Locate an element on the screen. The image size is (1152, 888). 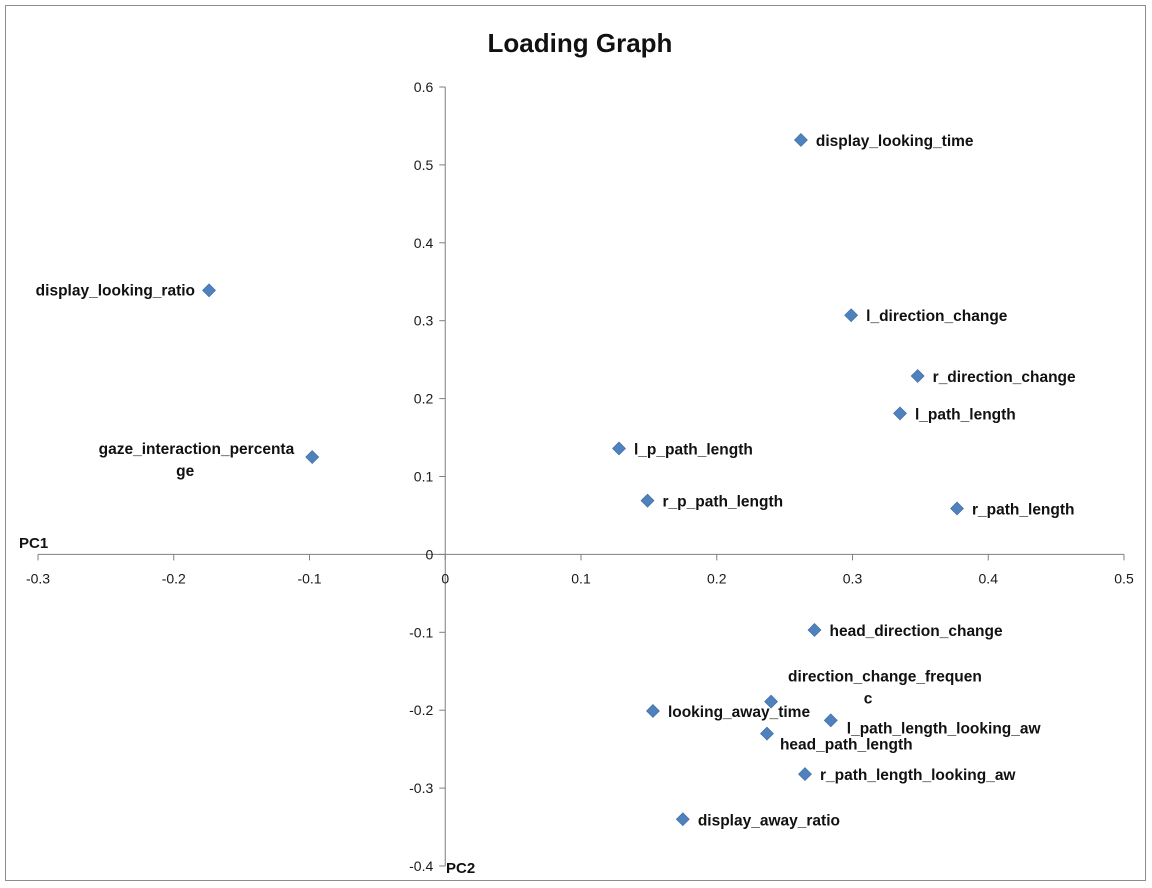
y-tick-label: 0.5 is located at coordinates (424, 165).